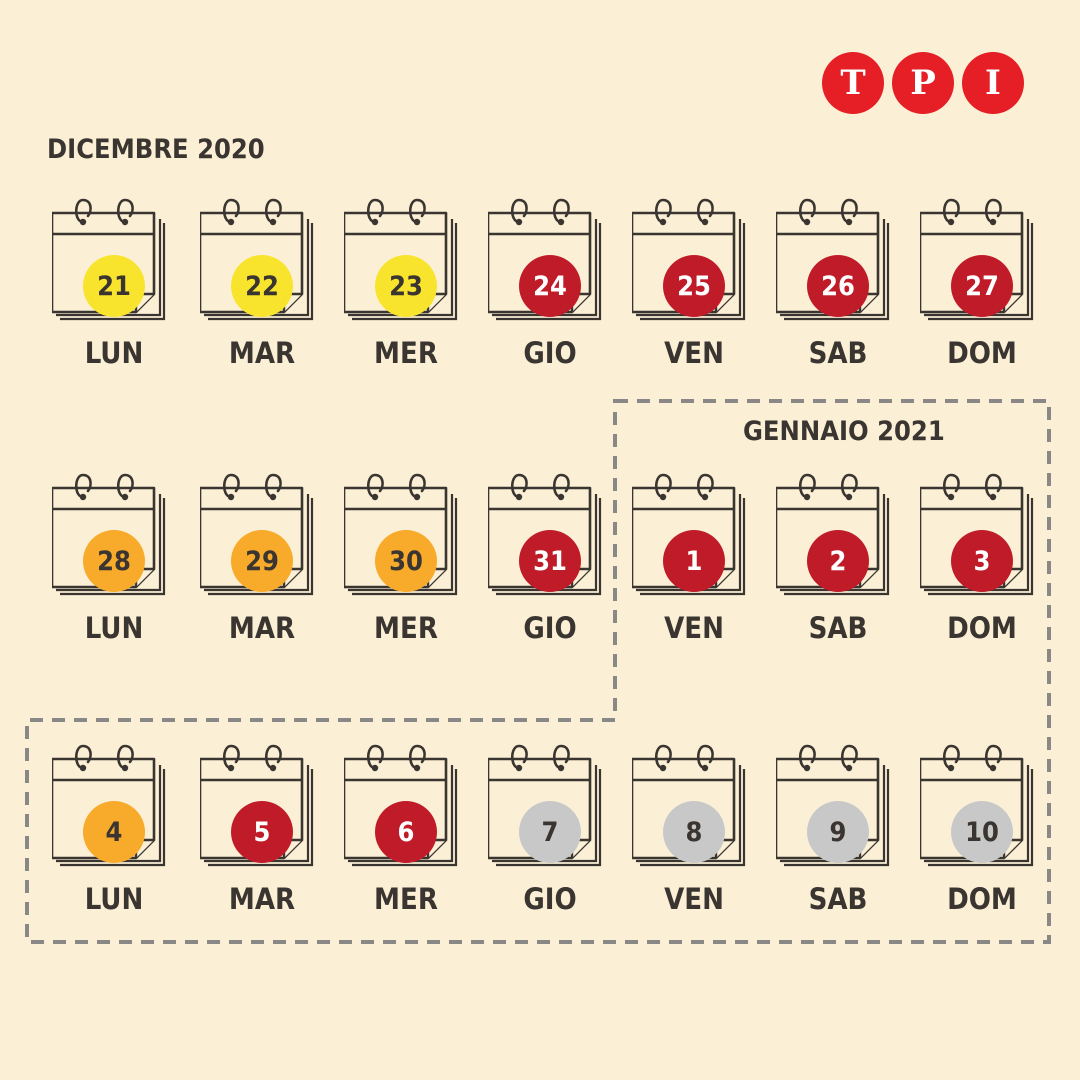 The width and height of the screenshot is (1080, 1080). Describe the element at coordinates (114, 286) in the screenshot. I see `day-number: 21` at that location.